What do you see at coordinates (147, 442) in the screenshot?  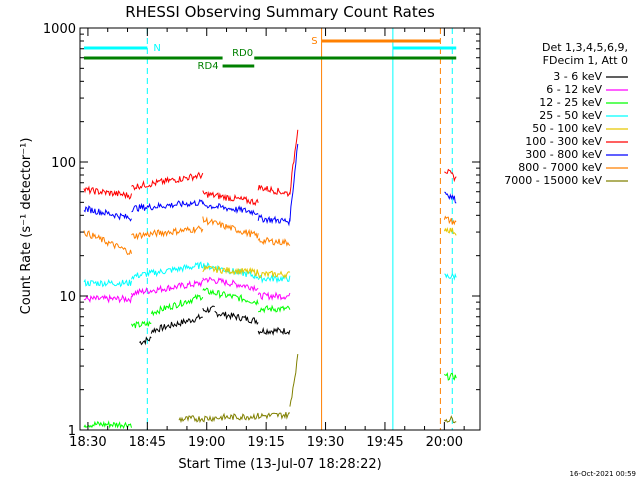 I see `x-tick-label: 18:45` at bounding box center [147, 442].